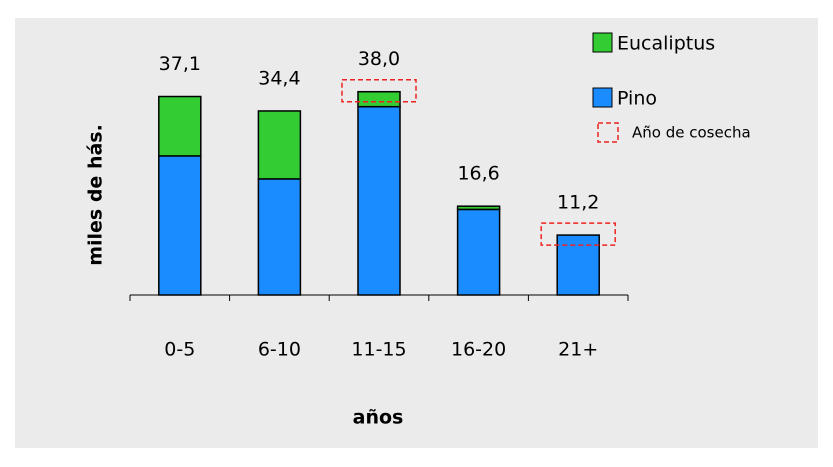 This screenshot has height=467, width=833. Describe the element at coordinates (379, 59) in the screenshot. I see `total-label: 38,0` at that location.